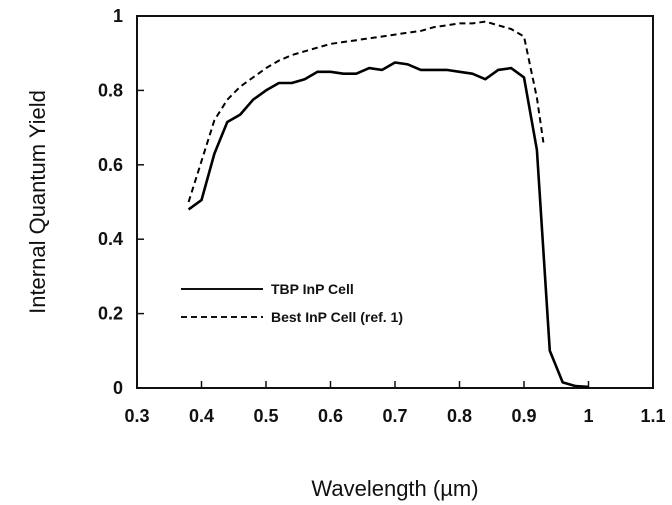 This screenshot has height=505, width=672. What do you see at coordinates (136, 416) in the screenshot?
I see `x-tick-label: 0.3` at bounding box center [136, 416].